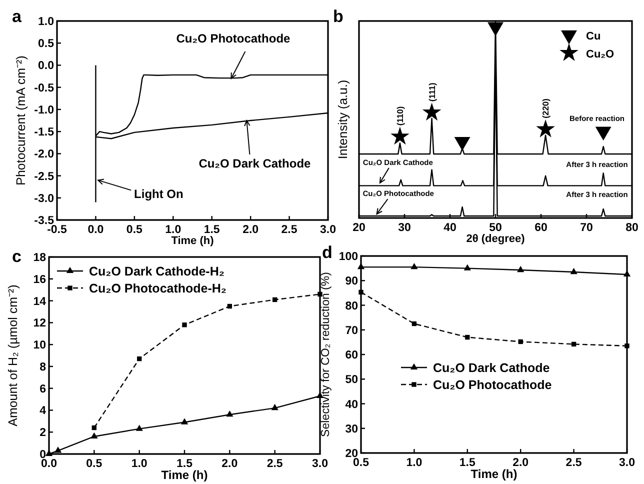 Image resolution: width=644 pixels, height=484 pixels. Describe the element at coordinates (351, 429) in the screenshot. I see `y-tick-label: 30` at that location.